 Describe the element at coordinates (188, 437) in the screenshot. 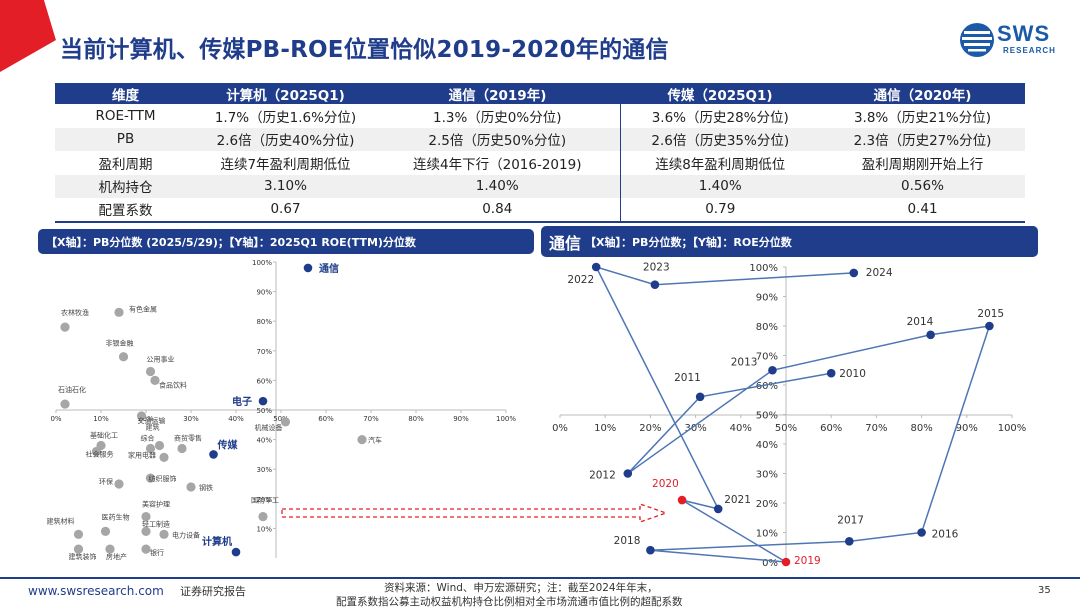

I see `scatter-point-label: 商贸零售` at that location.